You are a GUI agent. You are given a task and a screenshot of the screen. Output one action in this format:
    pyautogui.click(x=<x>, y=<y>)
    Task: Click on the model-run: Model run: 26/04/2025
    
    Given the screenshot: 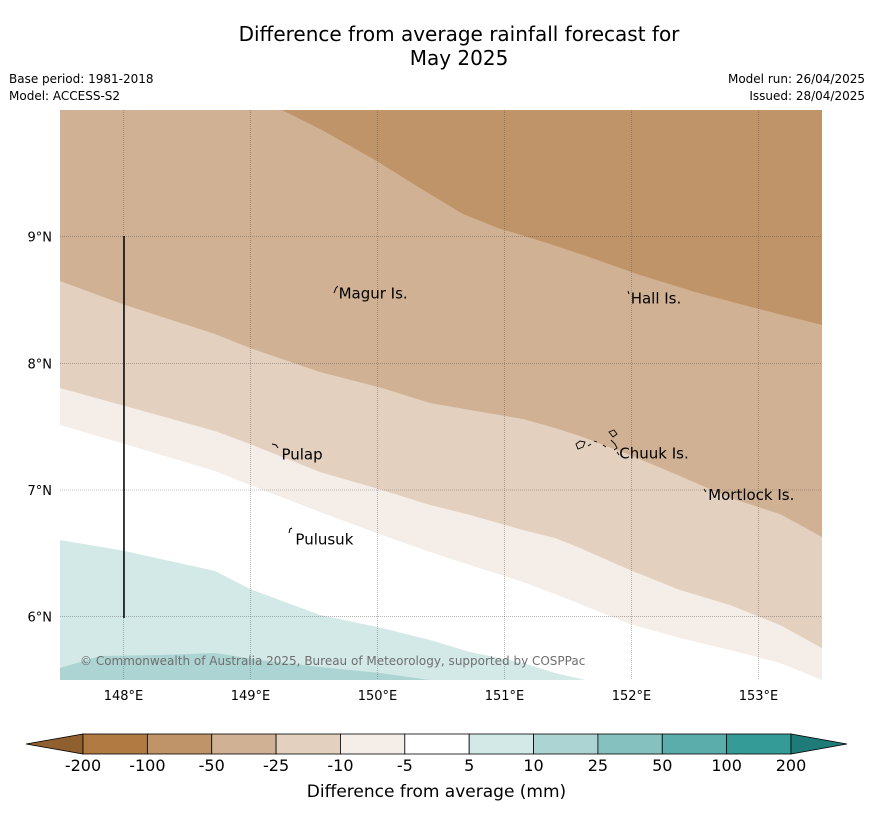 What is the action you would take?
    pyautogui.click(x=796, y=79)
    